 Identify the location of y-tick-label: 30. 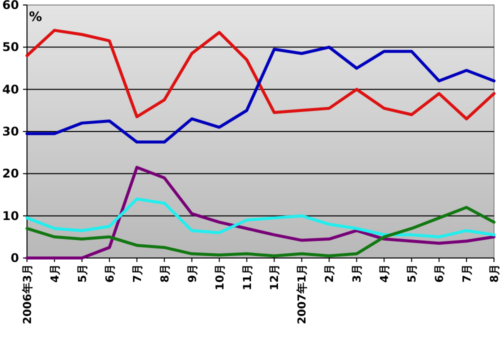
(10, 131).